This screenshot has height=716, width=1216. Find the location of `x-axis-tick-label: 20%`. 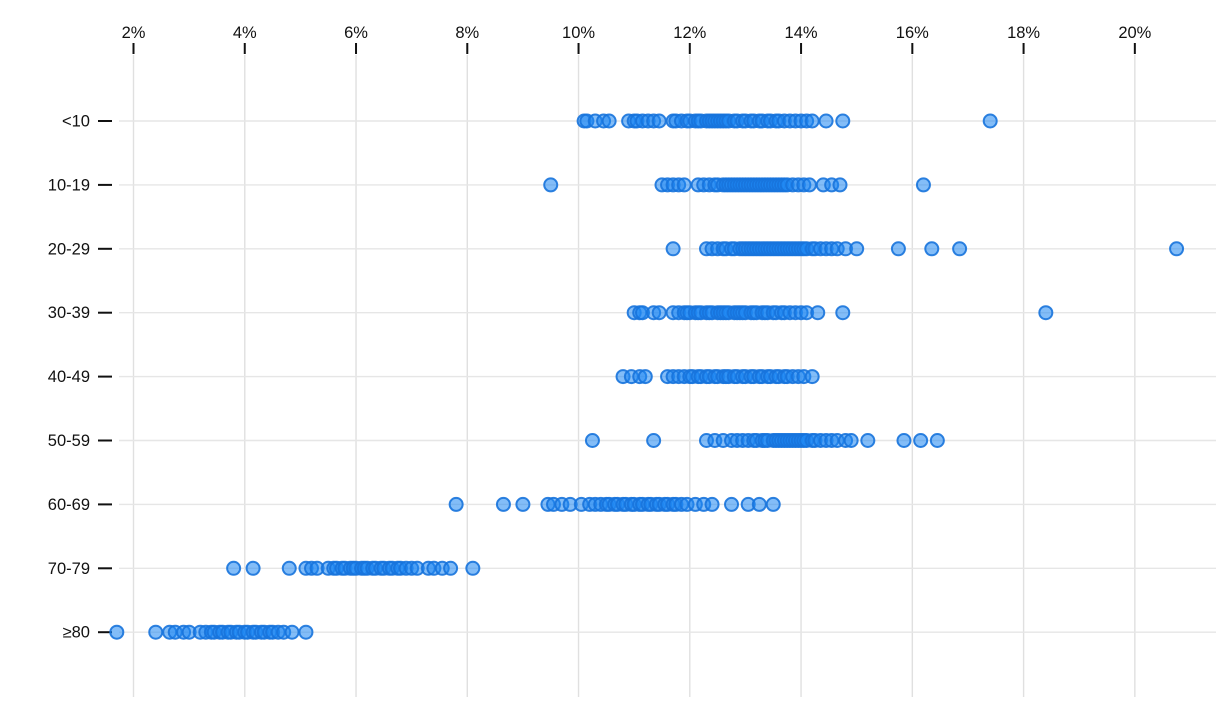

x-axis-tick-label: 20% is located at coordinates (1134, 33).